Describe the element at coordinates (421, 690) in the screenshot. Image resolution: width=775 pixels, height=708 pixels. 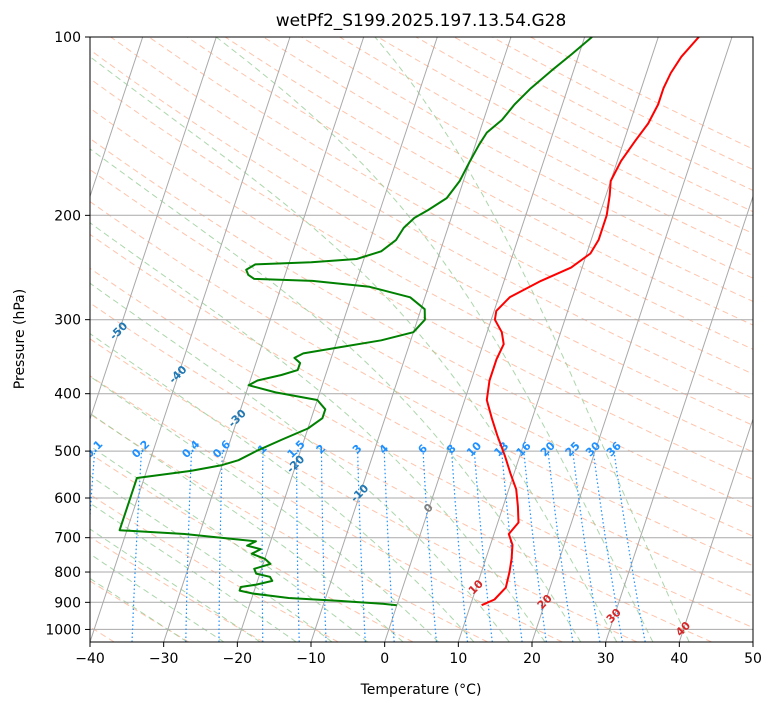
I see `x-axis-label: Temperature (°C)` at that location.